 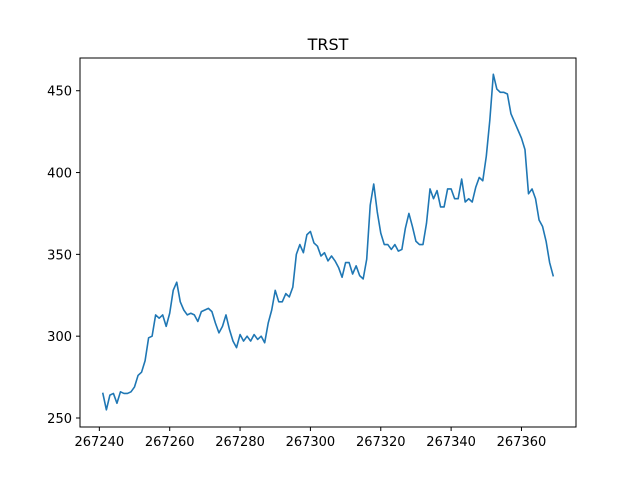 What do you see at coordinates (59, 92) in the screenshot?
I see `y-tick-label: 450` at bounding box center [59, 92].